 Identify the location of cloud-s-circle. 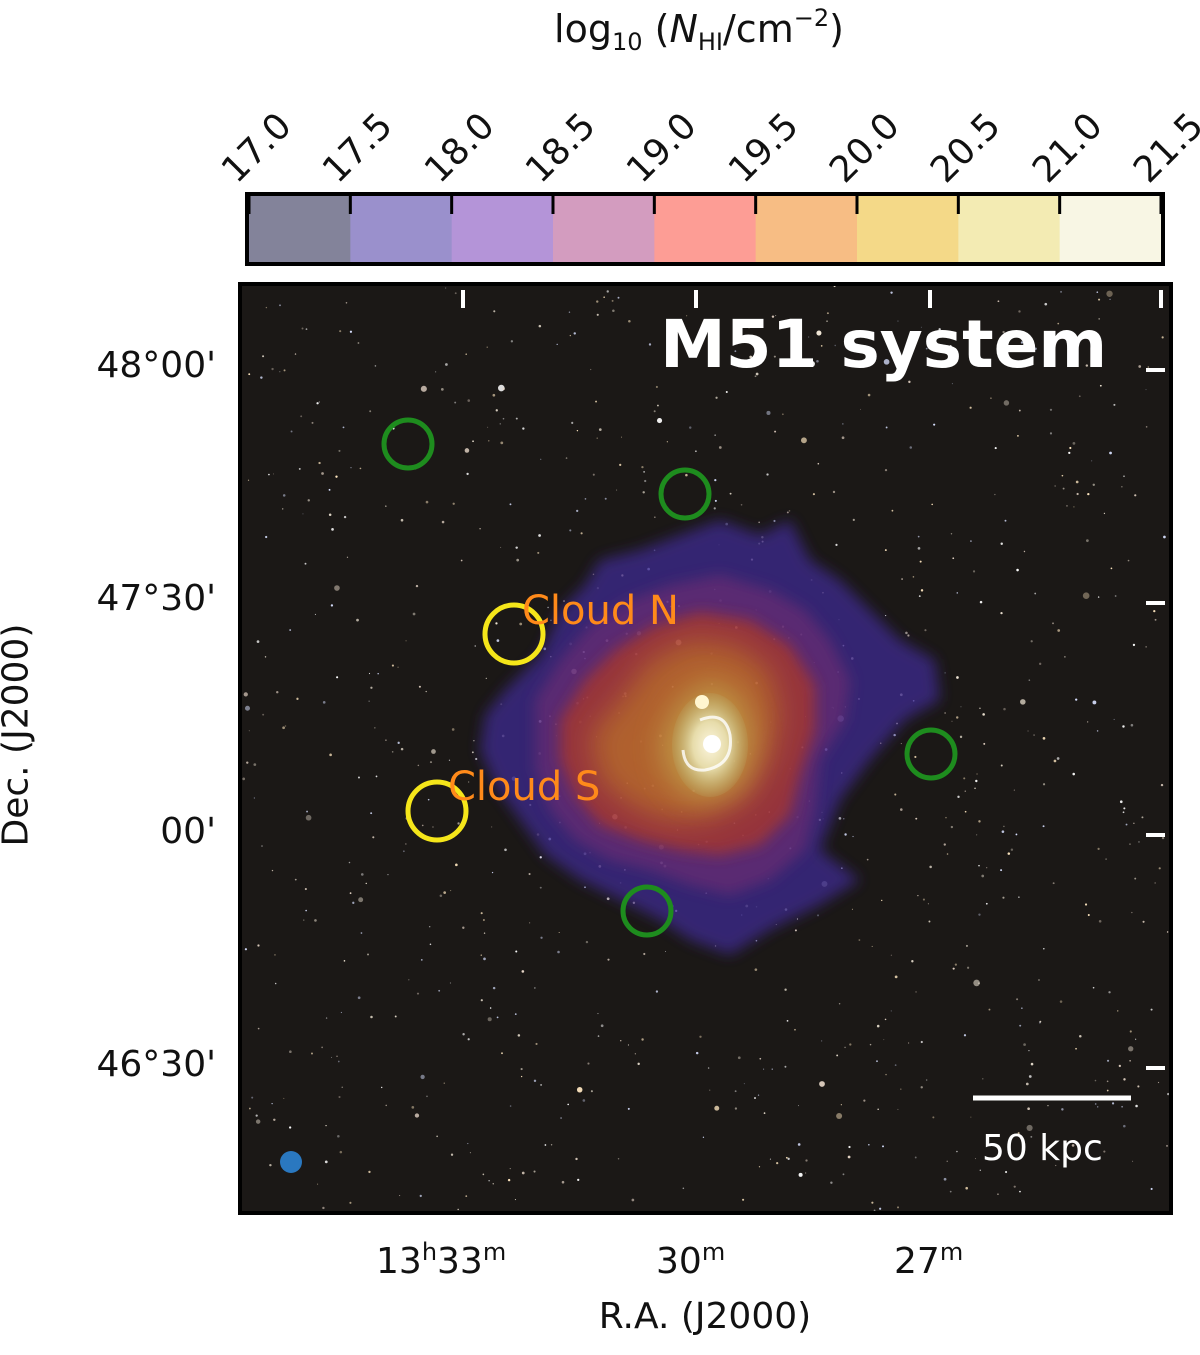
(437, 811).